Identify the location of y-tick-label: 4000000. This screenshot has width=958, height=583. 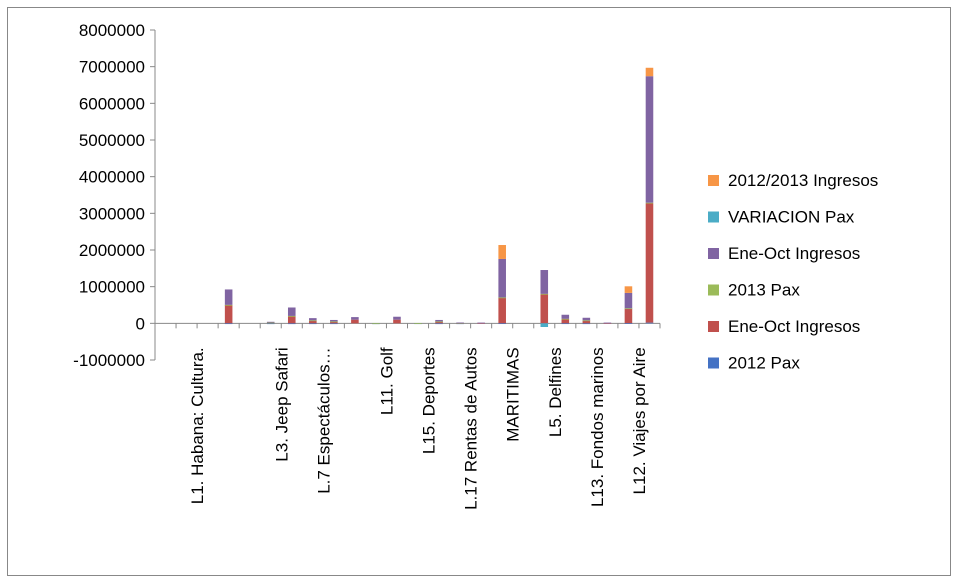
(112, 177).